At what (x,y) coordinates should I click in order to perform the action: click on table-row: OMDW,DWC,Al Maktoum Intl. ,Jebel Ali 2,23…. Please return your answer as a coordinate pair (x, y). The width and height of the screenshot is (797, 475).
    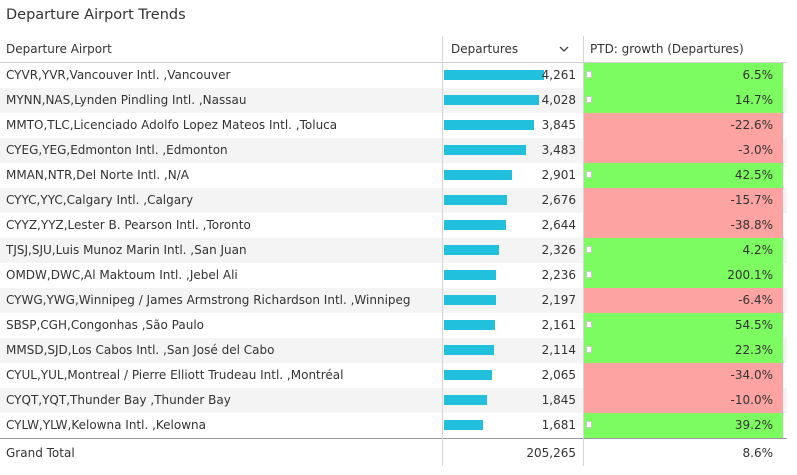
    Looking at the image, I should click on (398, 275).